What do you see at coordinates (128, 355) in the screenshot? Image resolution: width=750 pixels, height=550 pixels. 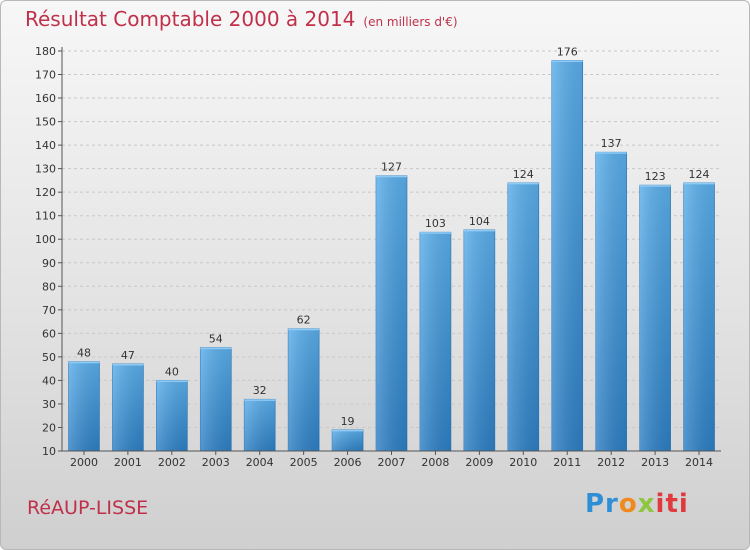 I see `bar-value-label: 47` at bounding box center [128, 355].